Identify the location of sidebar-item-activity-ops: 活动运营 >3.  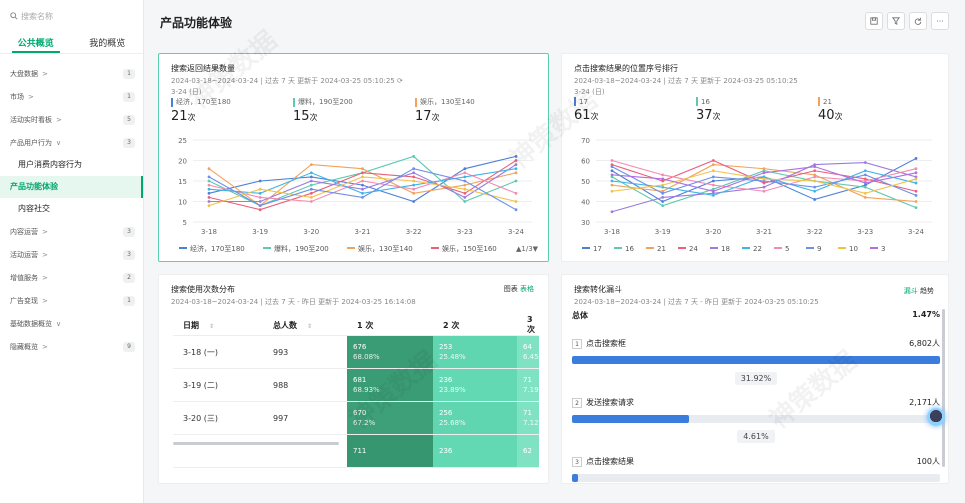
(71, 254).